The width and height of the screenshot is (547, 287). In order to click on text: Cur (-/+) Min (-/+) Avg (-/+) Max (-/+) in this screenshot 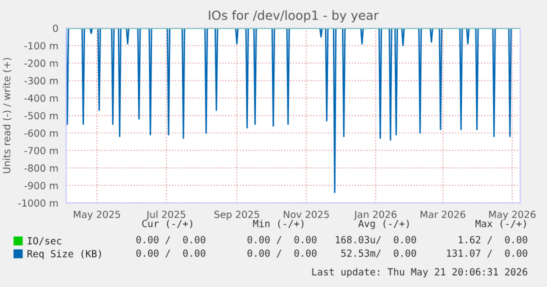, I will do `click(334, 225)`.